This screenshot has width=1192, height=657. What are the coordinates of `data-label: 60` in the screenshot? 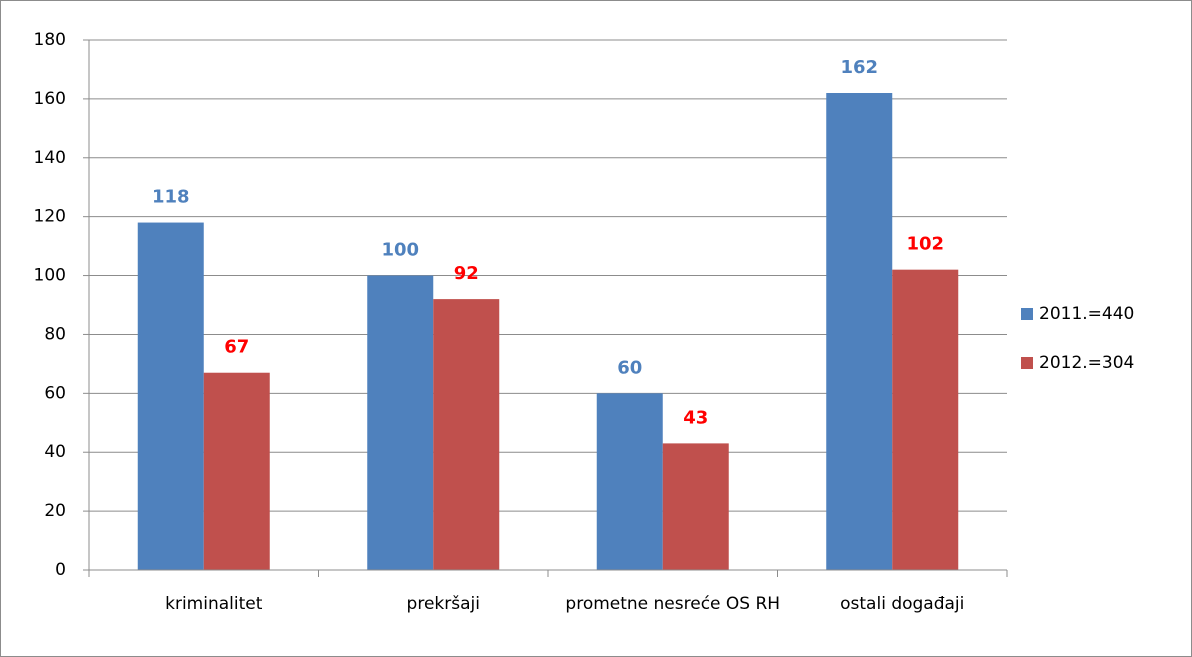 It's located at (629, 367).